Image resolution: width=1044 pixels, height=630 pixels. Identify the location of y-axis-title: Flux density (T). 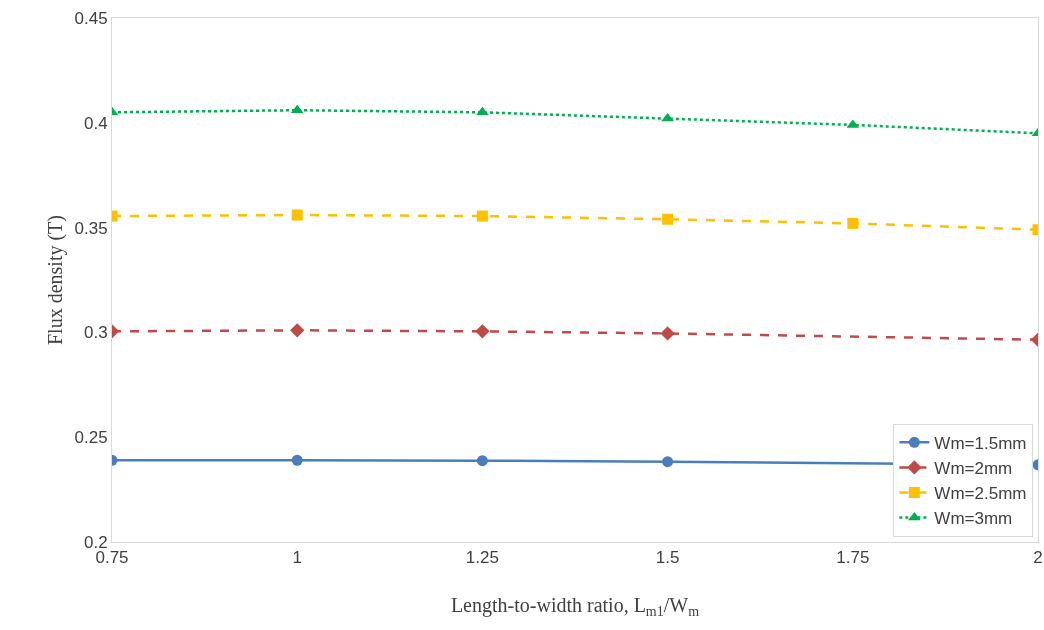
(55, 280).